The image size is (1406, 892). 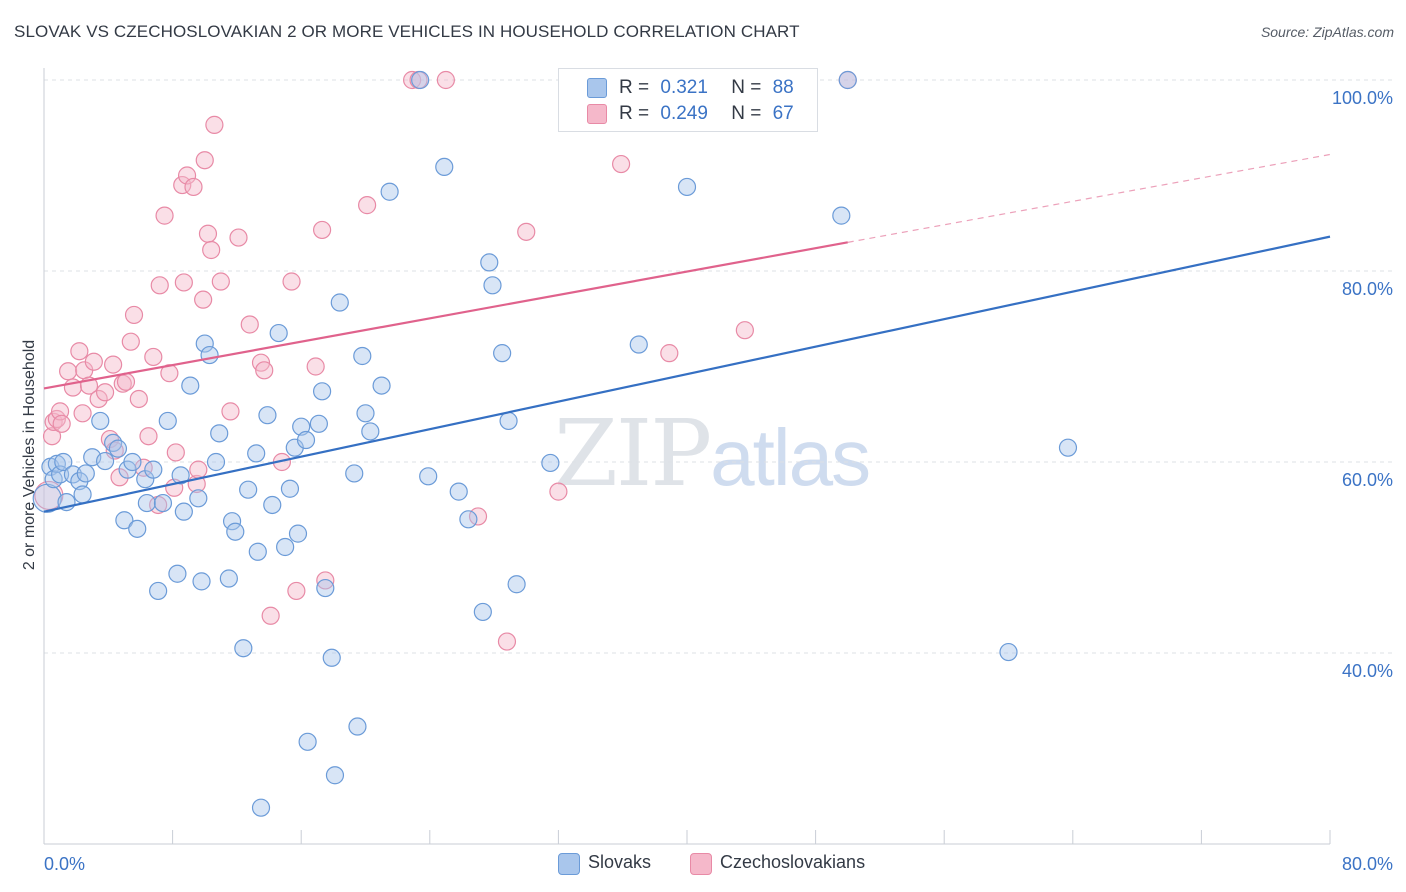 I want to click on x-tick-label: 0.0%, so click(x=64, y=864).